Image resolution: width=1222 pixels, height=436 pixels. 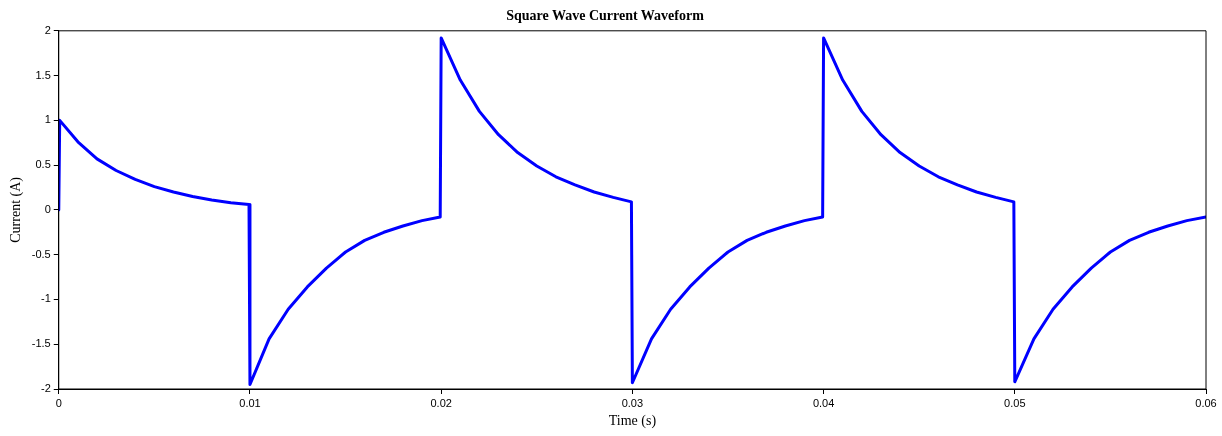 What do you see at coordinates (632, 402) in the screenshot?
I see `x-tick-label: 0.03` at bounding box center [632, 402].